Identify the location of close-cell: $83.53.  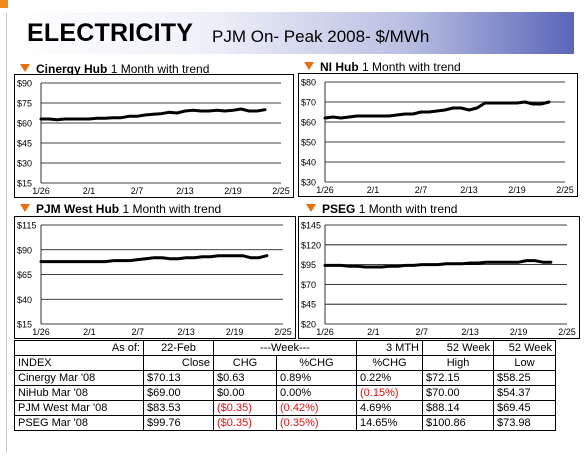
(178, 408).